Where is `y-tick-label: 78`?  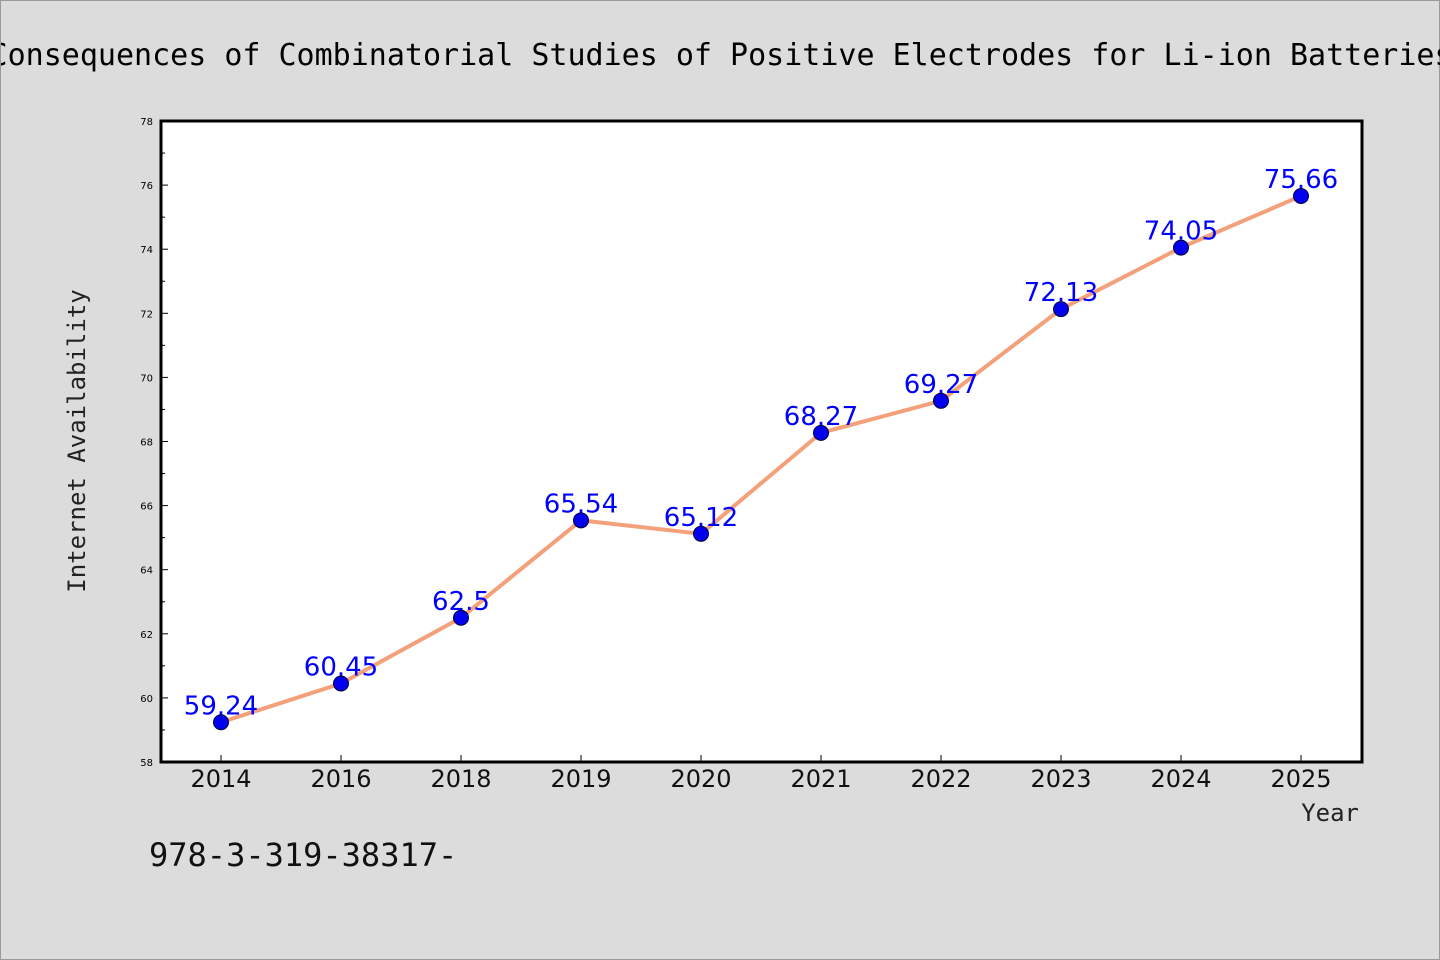 y-tick-label: 78 is located at coordinates (146, 122).